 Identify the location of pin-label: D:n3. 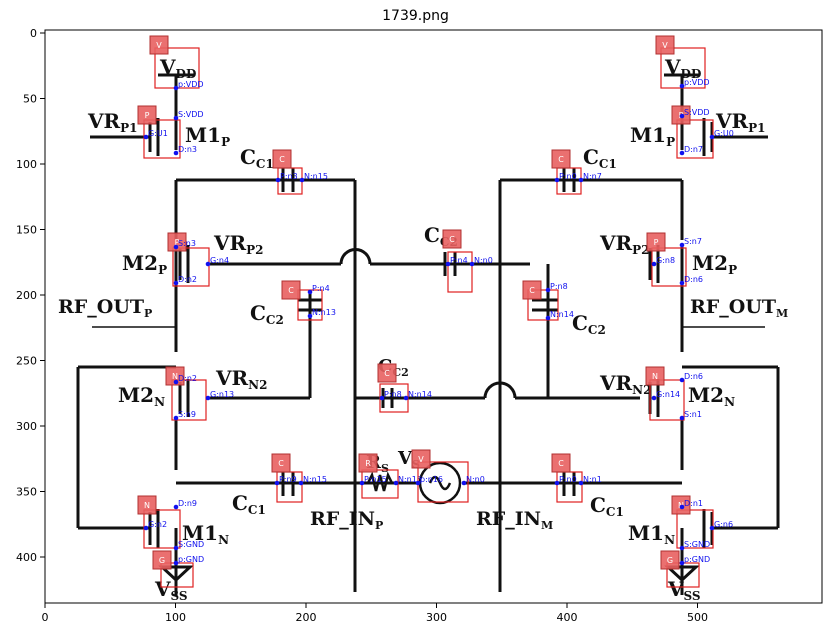
(187, 149).